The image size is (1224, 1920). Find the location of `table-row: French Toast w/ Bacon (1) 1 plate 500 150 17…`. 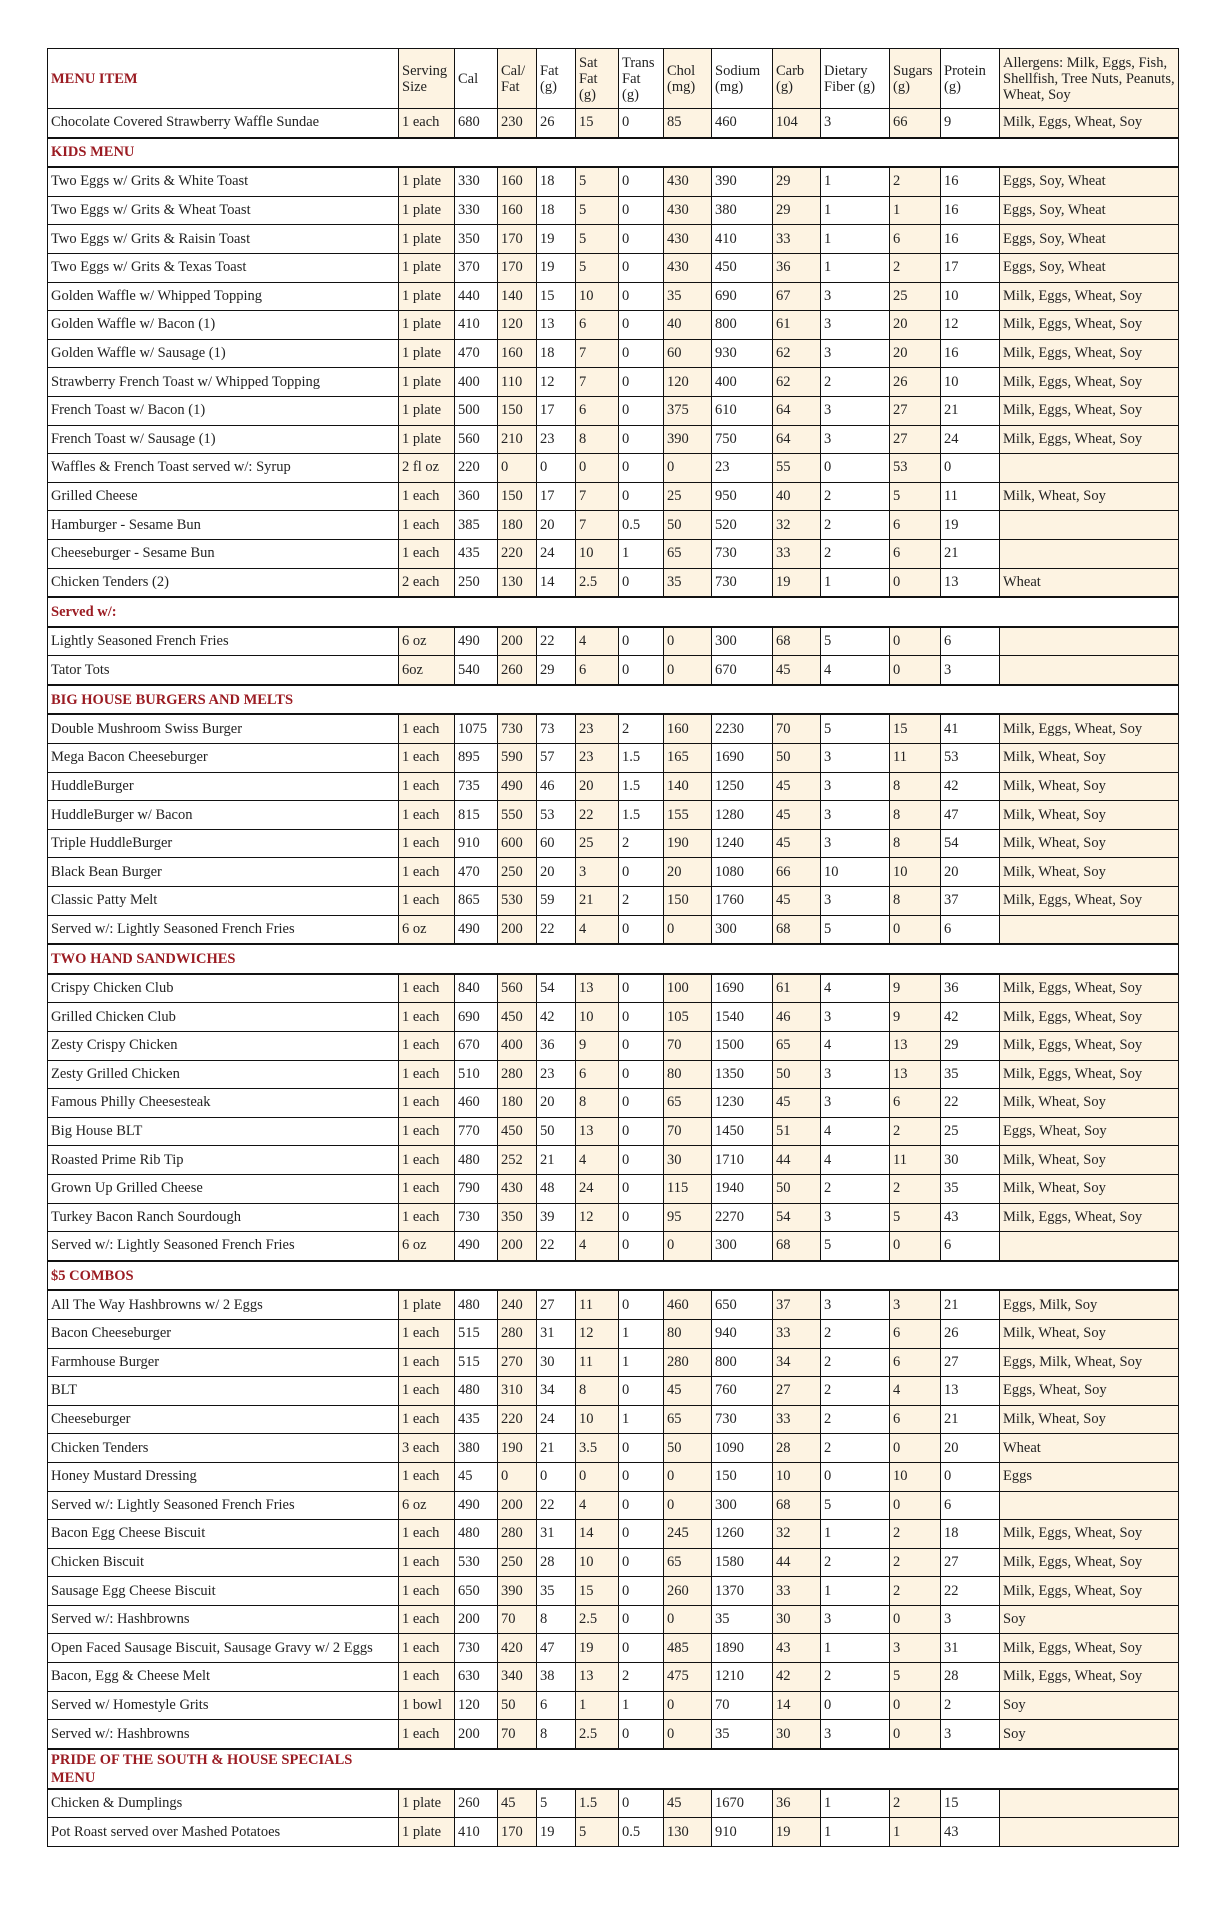

table-row: French Toast w/ Bacon (1) 1 plate 500 150 17… is located at coordinates (613, 410).